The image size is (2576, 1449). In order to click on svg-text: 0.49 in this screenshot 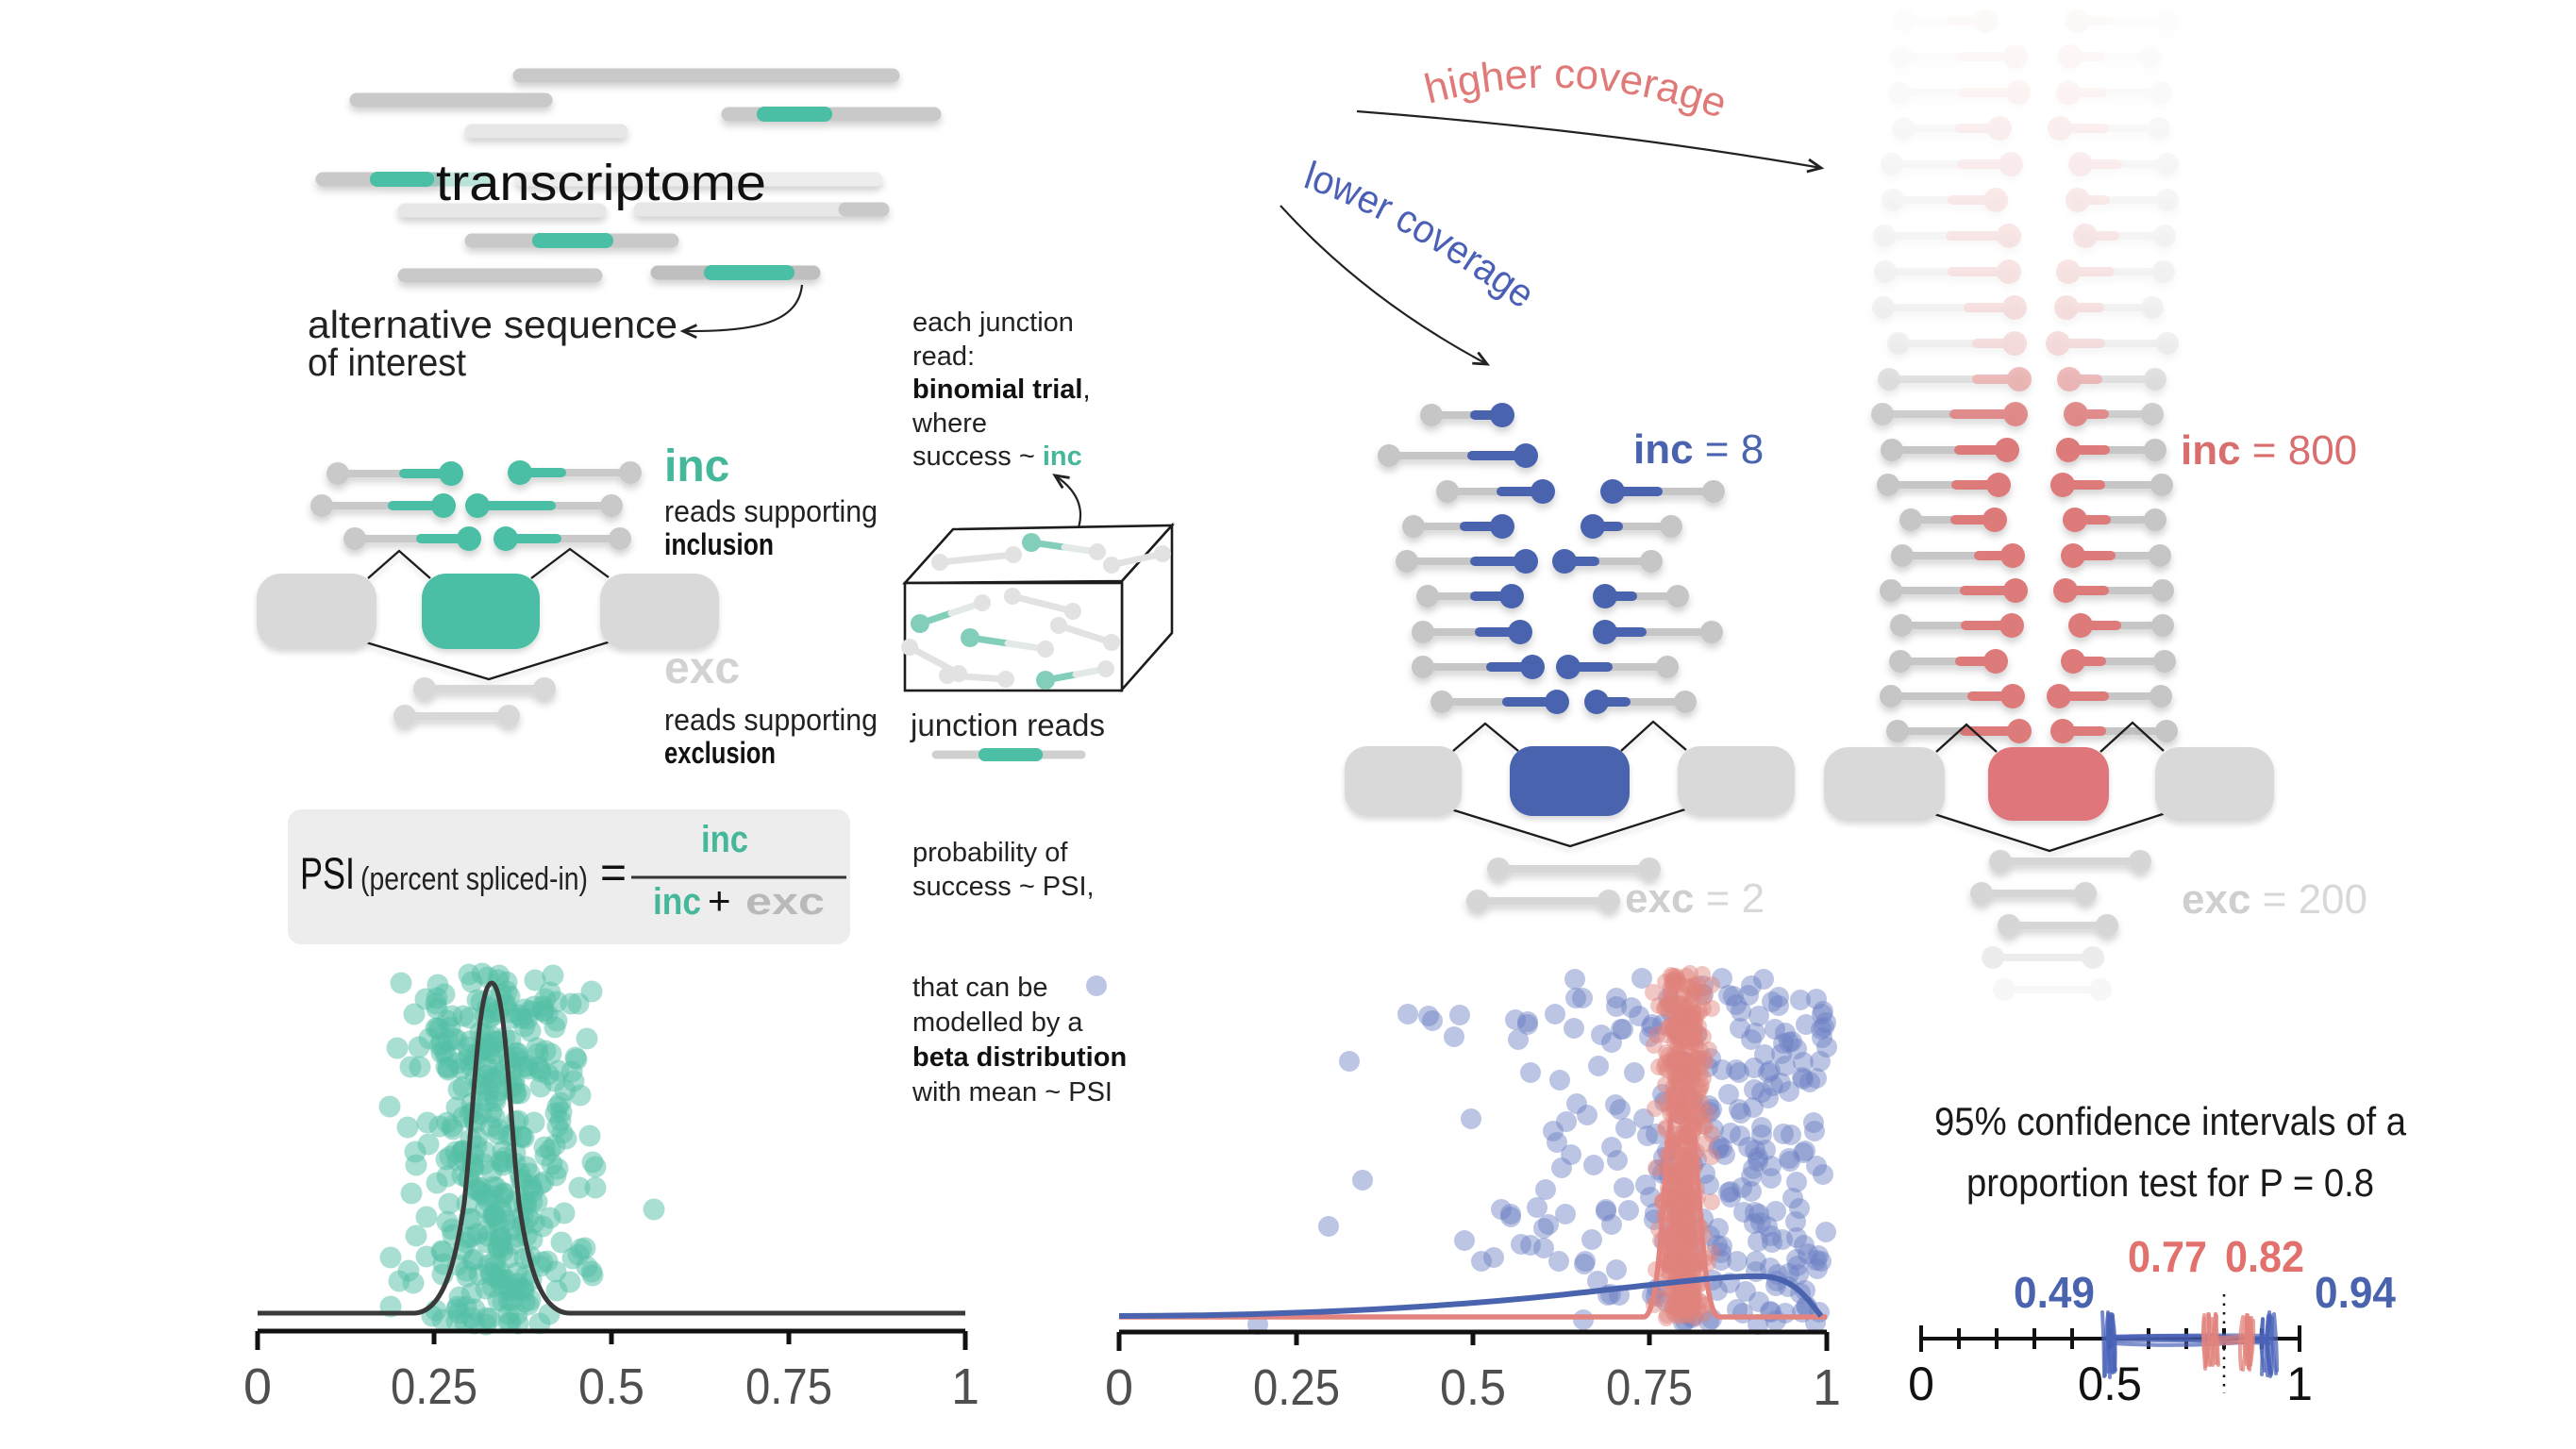, I will do `click(2054, 1292)`.